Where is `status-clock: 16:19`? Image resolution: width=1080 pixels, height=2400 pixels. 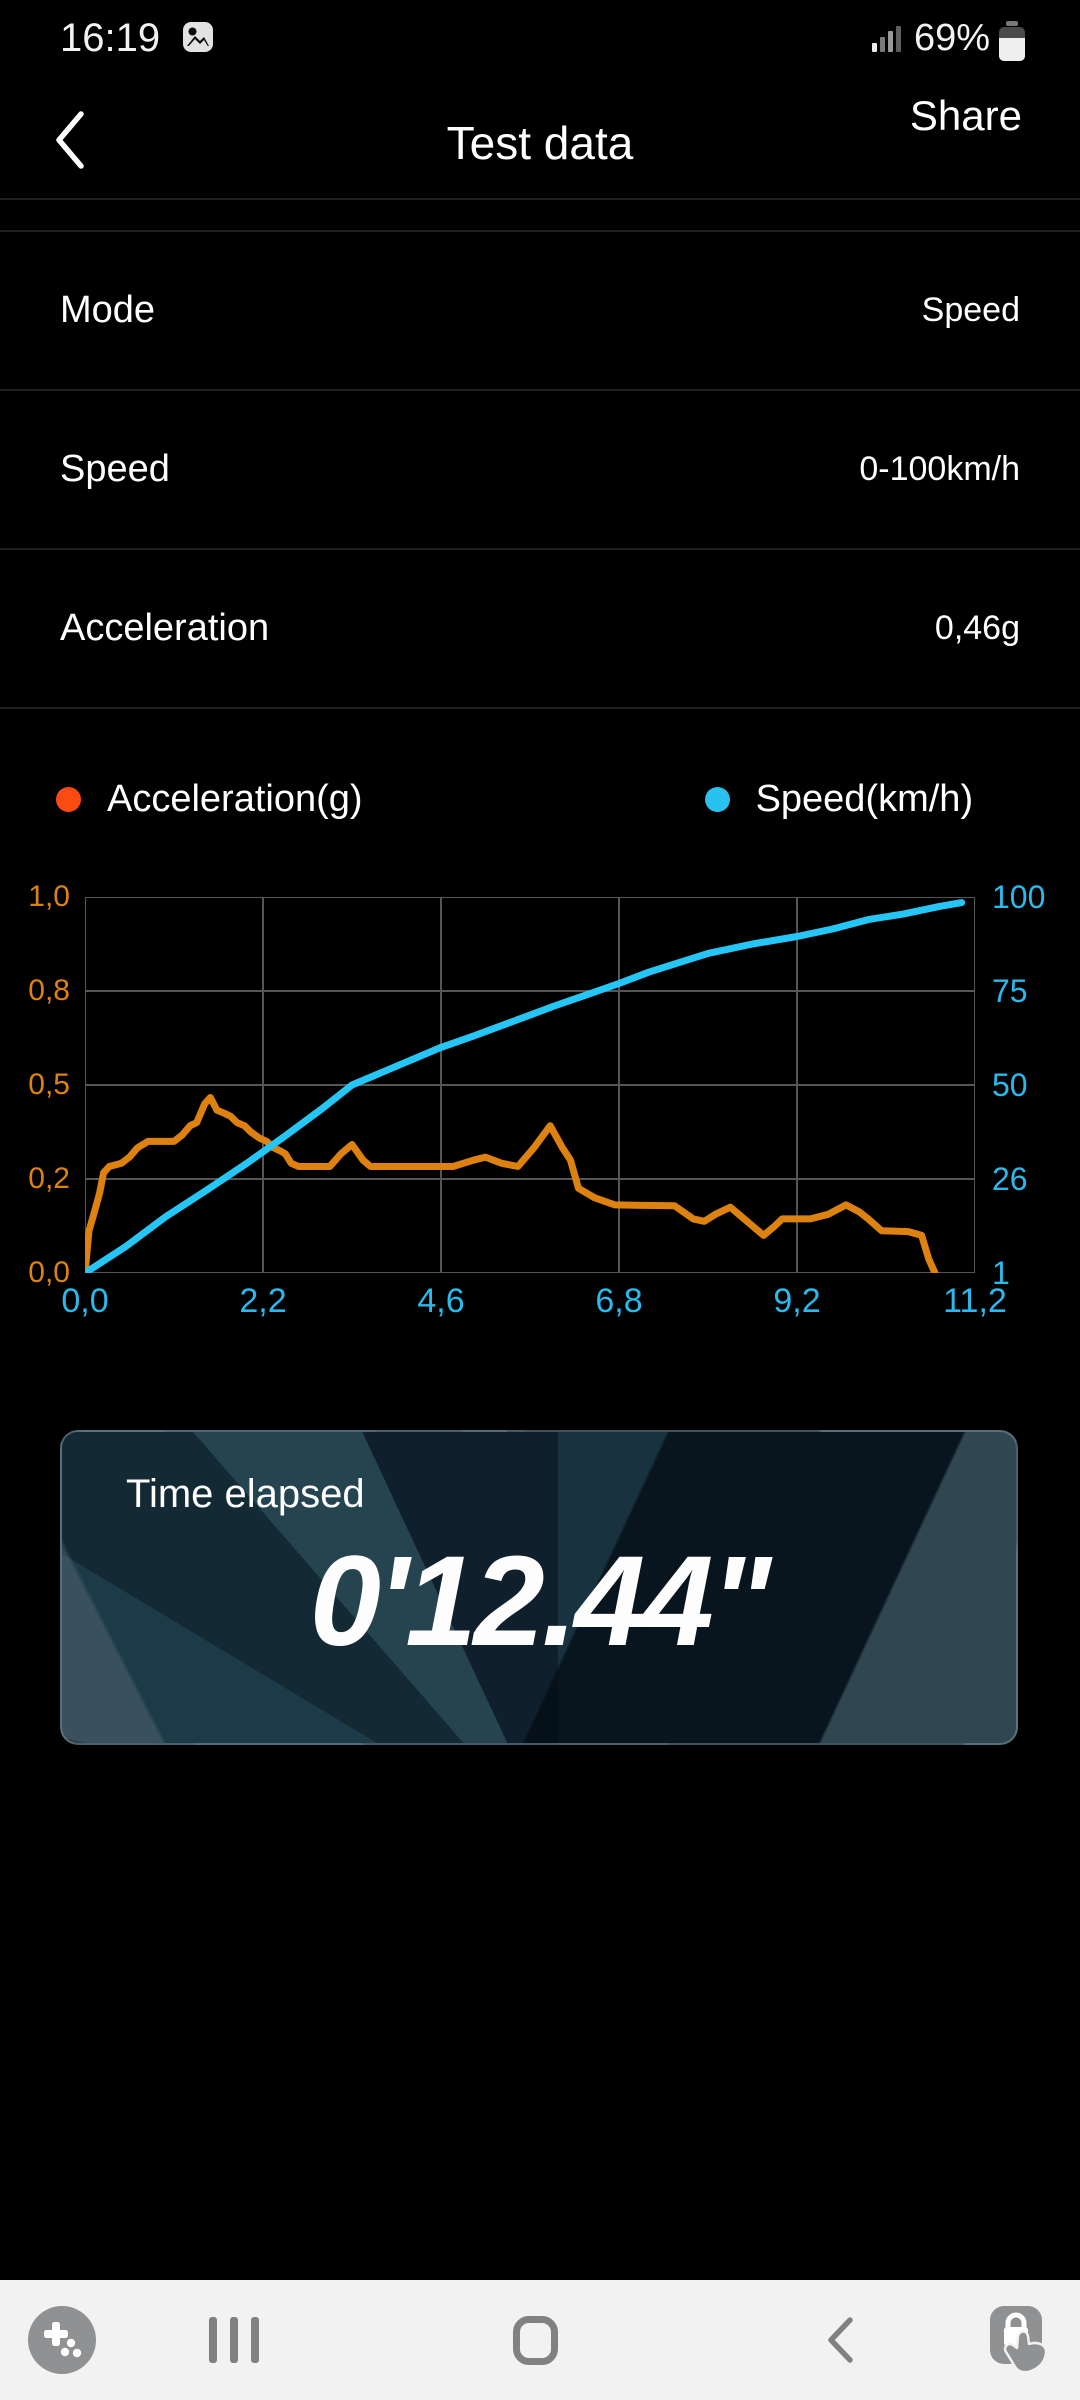 status-clock: 16:19 is located at coordinates (110, 38).